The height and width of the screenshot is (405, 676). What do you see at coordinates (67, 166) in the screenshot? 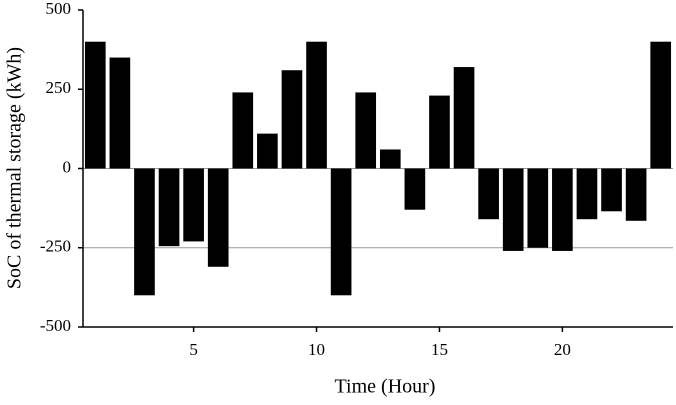
I see `y-tick-label: 0` at bounding box center [67, 166].